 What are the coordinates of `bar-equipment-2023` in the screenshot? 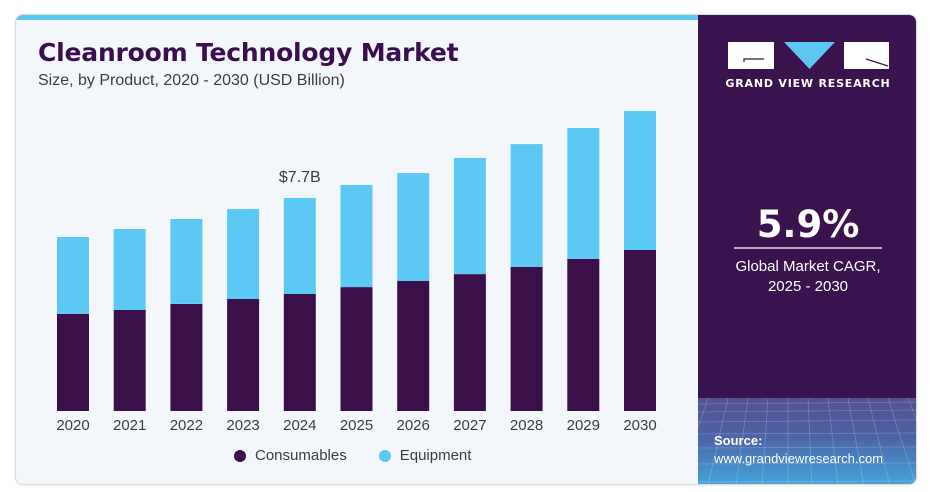 It's located at (243, 254).